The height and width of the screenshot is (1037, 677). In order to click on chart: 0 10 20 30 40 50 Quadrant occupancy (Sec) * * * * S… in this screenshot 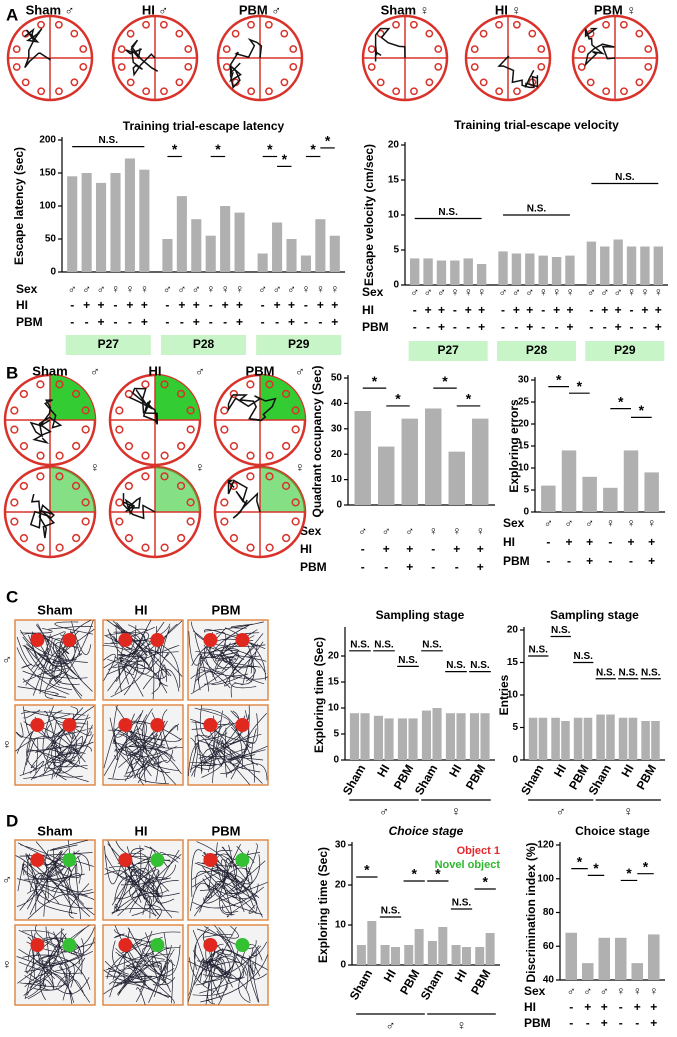, I will do `click(397, 469)`.